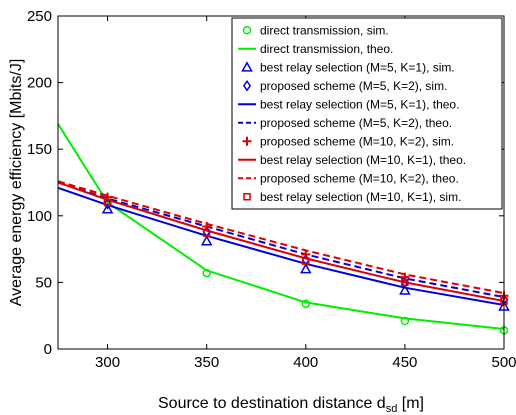 The image size is (516, 415). What do you see at coordinates (359, 178) in the screenshot?
I see `legend-label-8: proposed scheme (M=10, K=2), theo.` at bounding box center [359, 178].